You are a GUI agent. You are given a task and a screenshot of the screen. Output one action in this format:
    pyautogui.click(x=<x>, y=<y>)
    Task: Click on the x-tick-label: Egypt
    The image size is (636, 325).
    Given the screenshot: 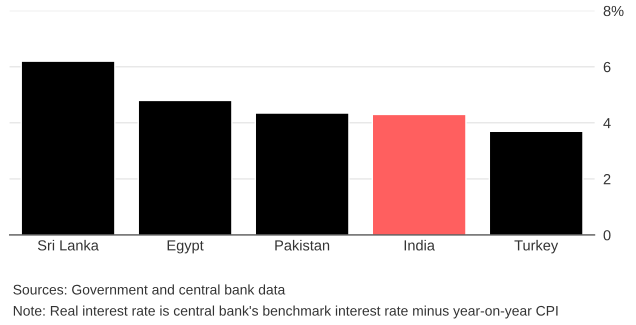 What is the action you would take?
    pyautogui.click(x=186, y=247)
    